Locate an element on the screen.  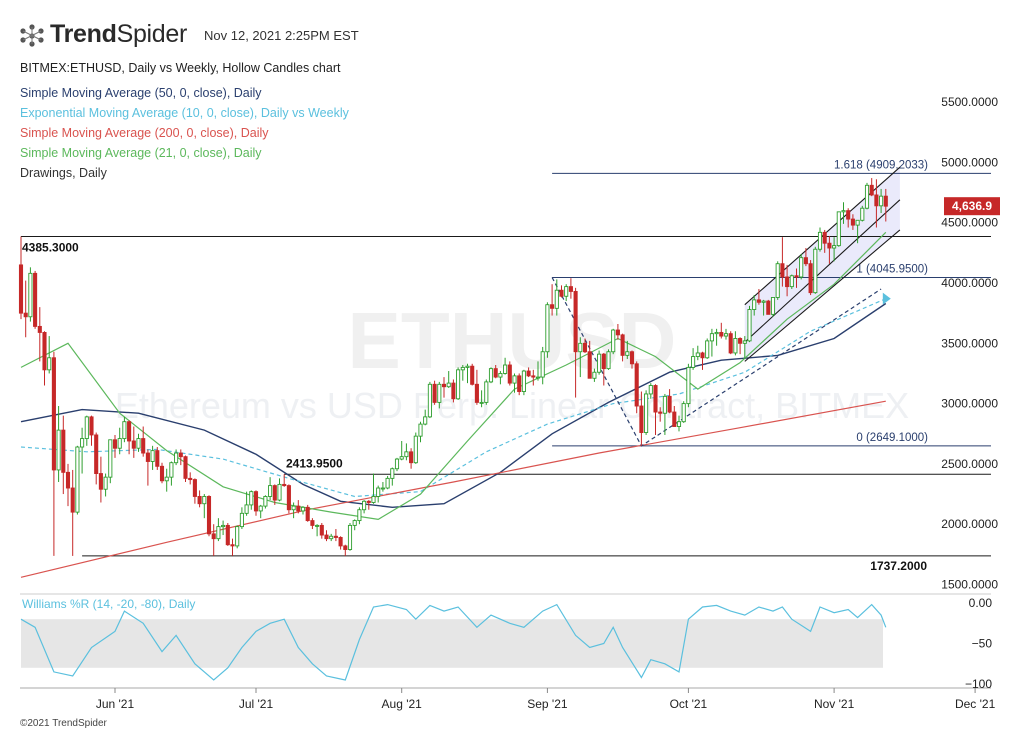
watermark-symbol: ETHUSD is located at coordinates (512, 340).